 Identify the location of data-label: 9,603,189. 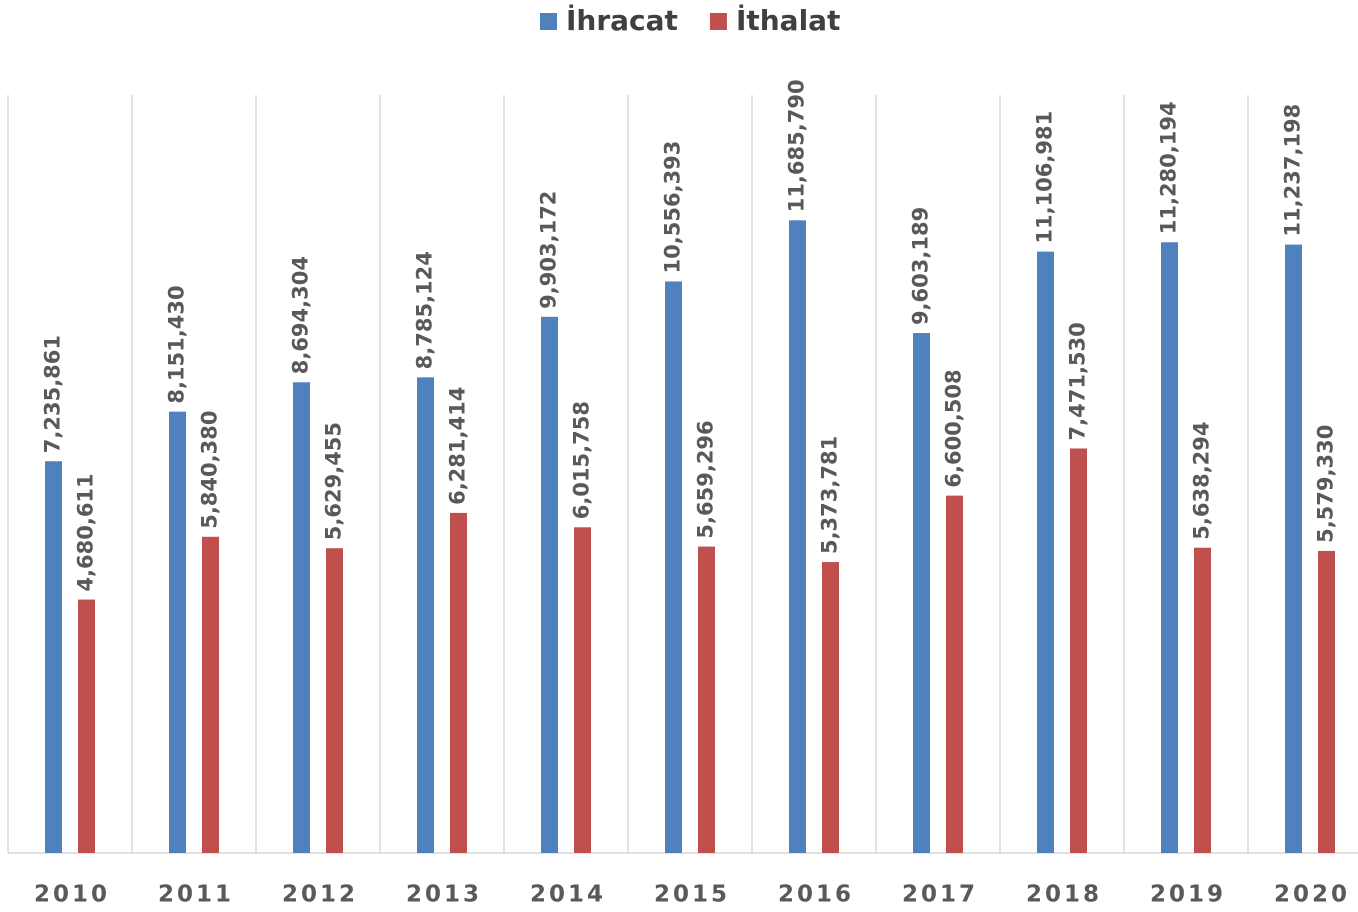
(921, 266).